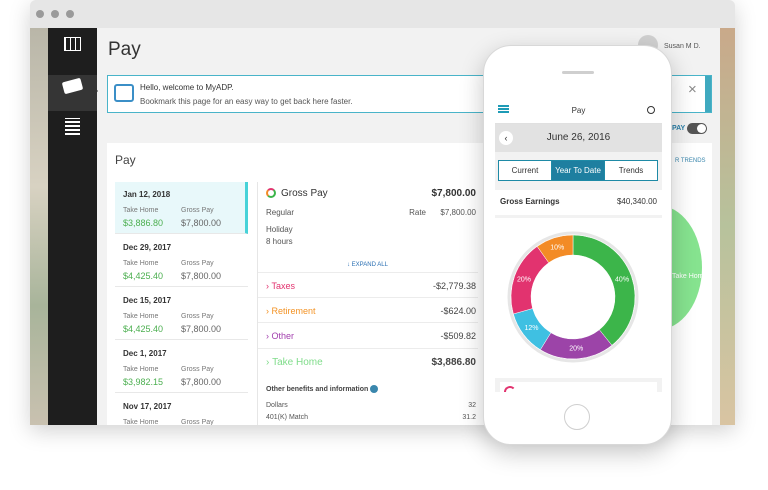 This screenshot has width=768, height=490. Describe the element at coordinates (368, 360) in the screenshot. I see `pay-item: › Take Home $3,886.80` at that location.